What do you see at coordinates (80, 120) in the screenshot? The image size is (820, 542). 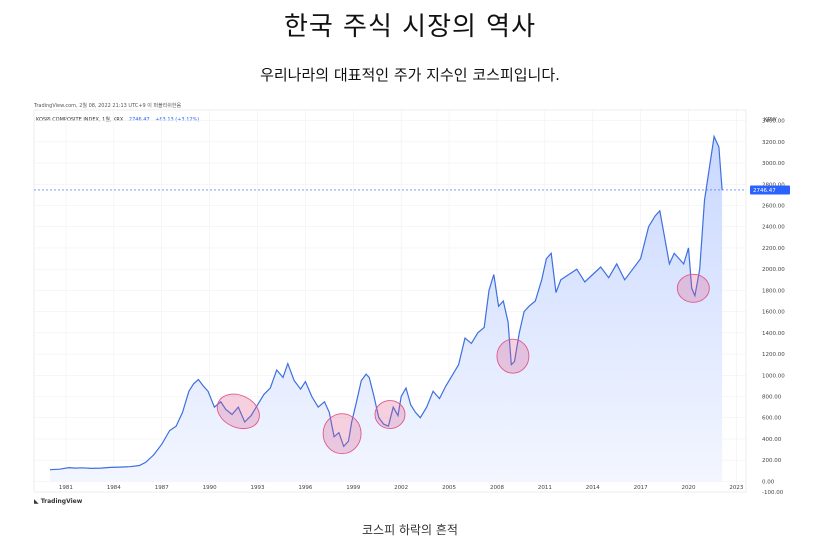 I see `legend-label: KOSPI COMPOSITE INDEX, 1월, KRX` at bounding box center [80, 120].